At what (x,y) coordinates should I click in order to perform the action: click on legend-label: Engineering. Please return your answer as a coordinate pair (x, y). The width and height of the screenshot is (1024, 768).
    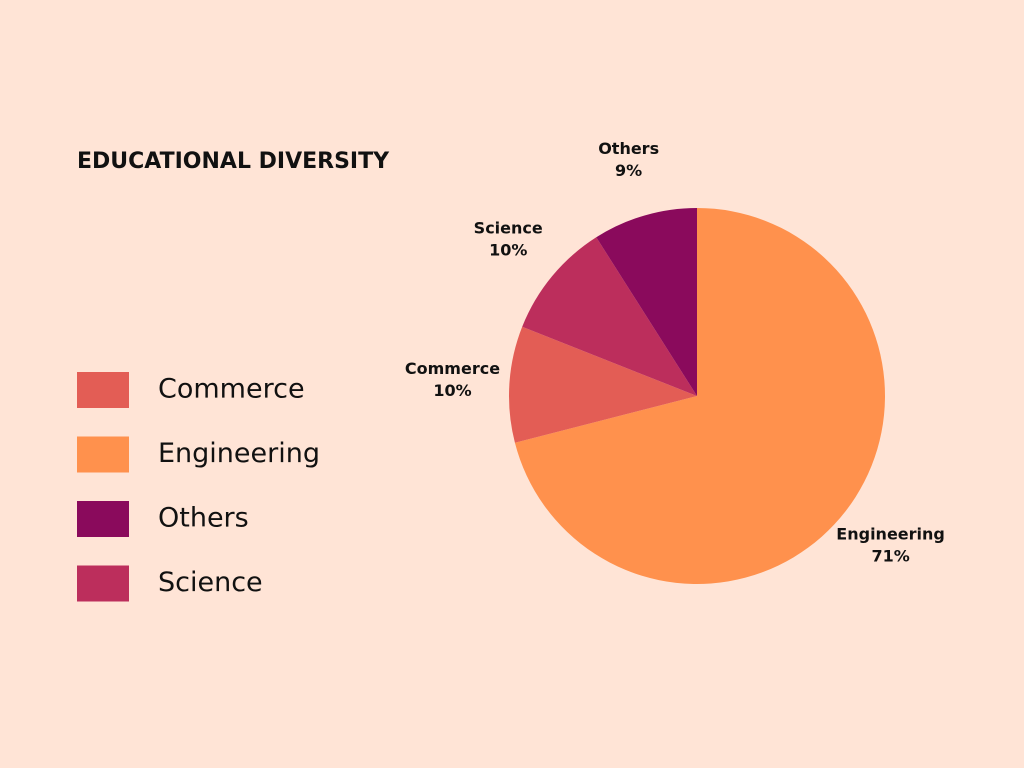
    Looking at the image, I should click on (239, 453).